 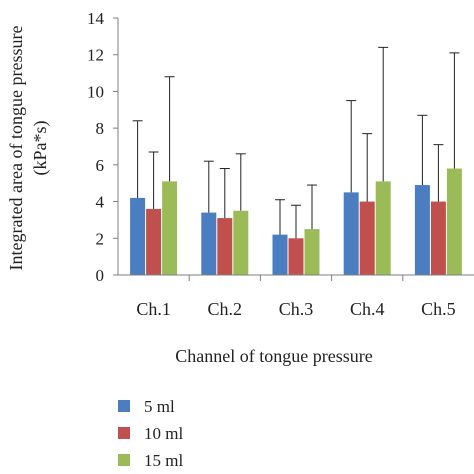 What do you see at coordinates (367, 309) in the screenshot?
I see `x-tick-label: Ch.4` at bounding box center [367, 309].